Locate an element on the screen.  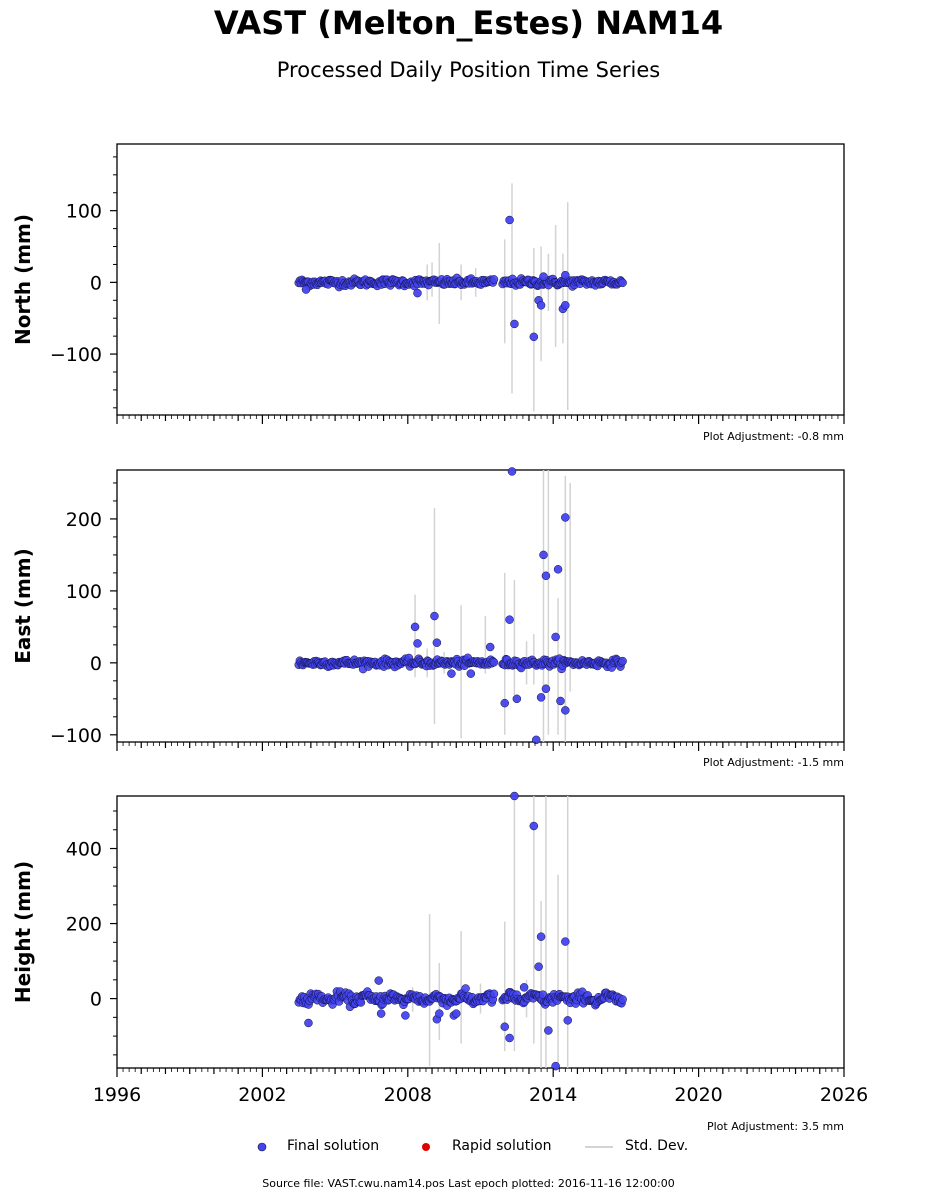
height-plot-adjustment: Plot Adjustment: 3.5 mm is located at coordinates (775, 1126).